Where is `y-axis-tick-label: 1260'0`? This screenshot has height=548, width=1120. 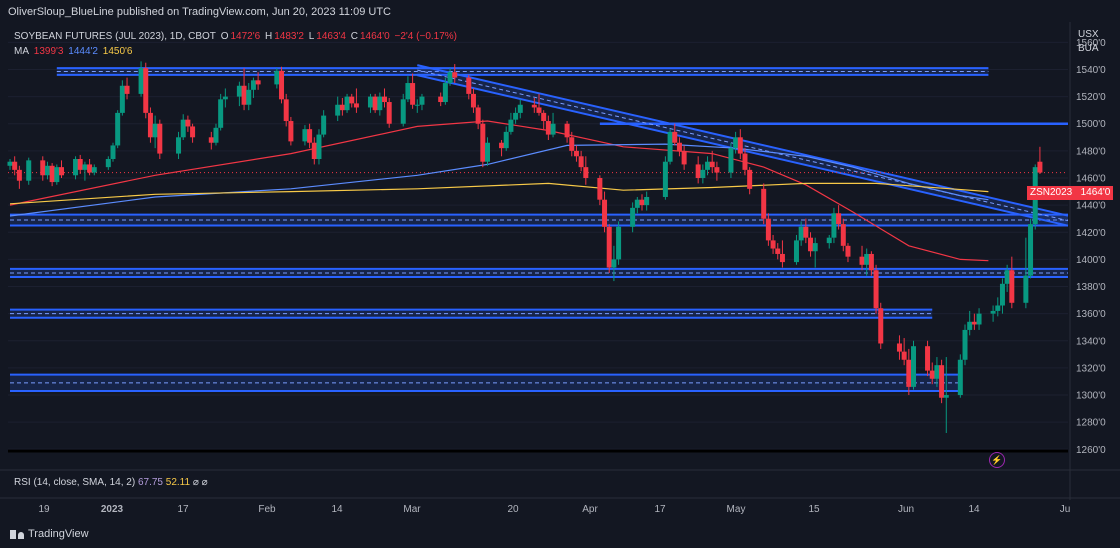 y-axis-tick-label: 1260'0 is located at coordinates (1091, 450).